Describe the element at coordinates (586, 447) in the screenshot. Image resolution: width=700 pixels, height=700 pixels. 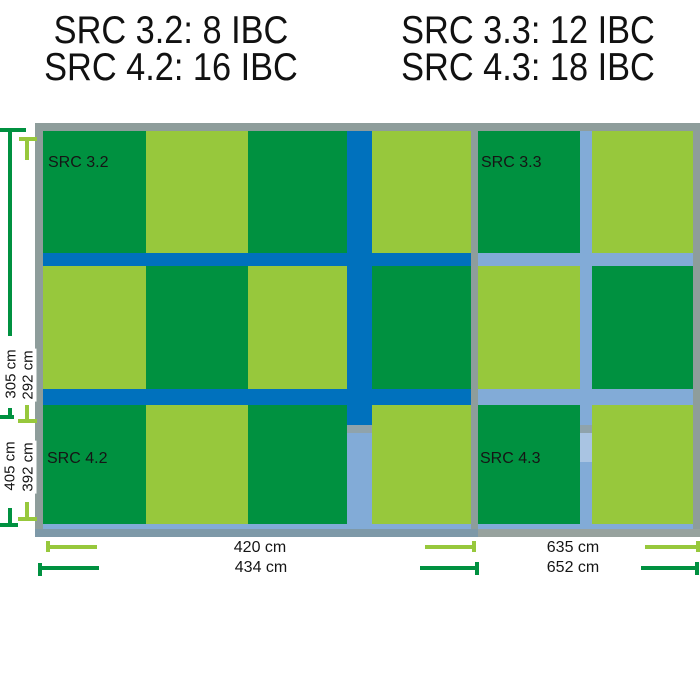
I see `right-panel-pale-gap-patch` at that location.